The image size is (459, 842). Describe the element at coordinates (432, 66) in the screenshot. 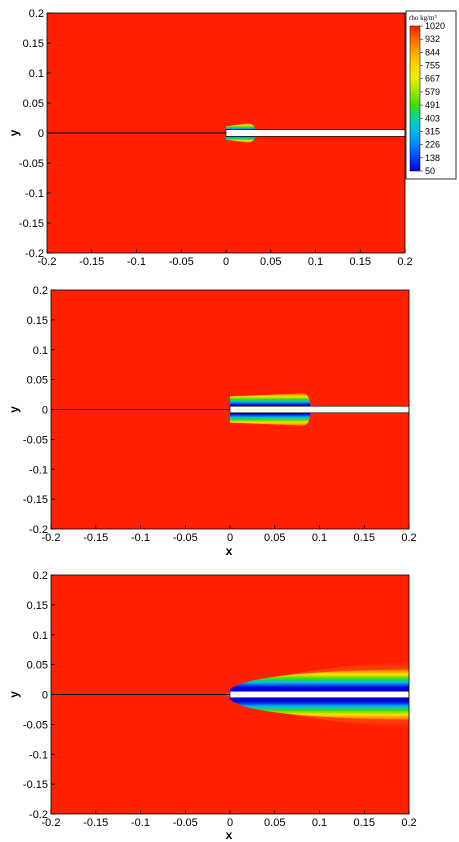

I see `legend-level-label: 755` at that location.